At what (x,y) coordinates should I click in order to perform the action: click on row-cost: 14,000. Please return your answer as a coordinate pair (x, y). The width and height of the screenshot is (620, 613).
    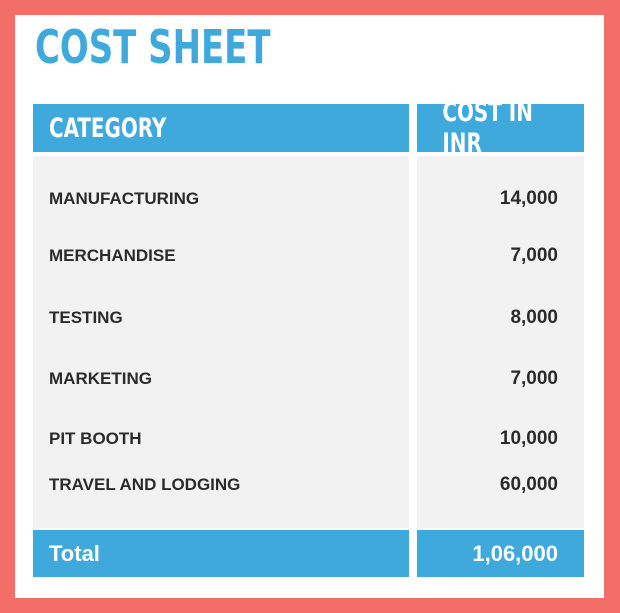
    Looking at the image, I should click on (528, 198).